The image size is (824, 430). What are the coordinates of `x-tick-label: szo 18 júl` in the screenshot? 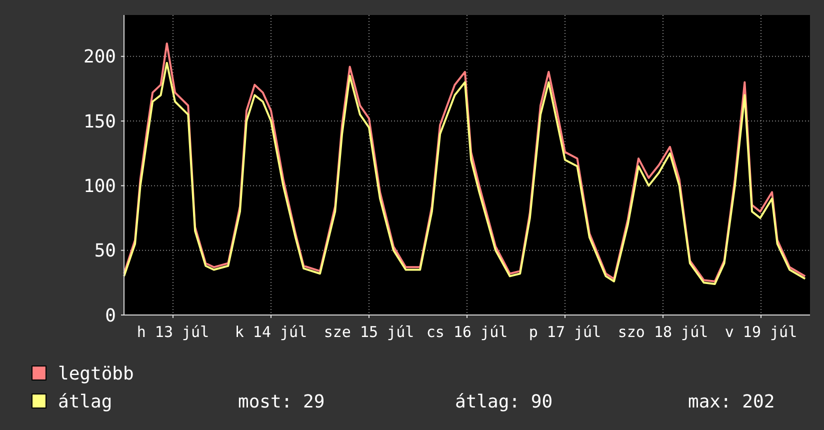 It's located at (663, 332).